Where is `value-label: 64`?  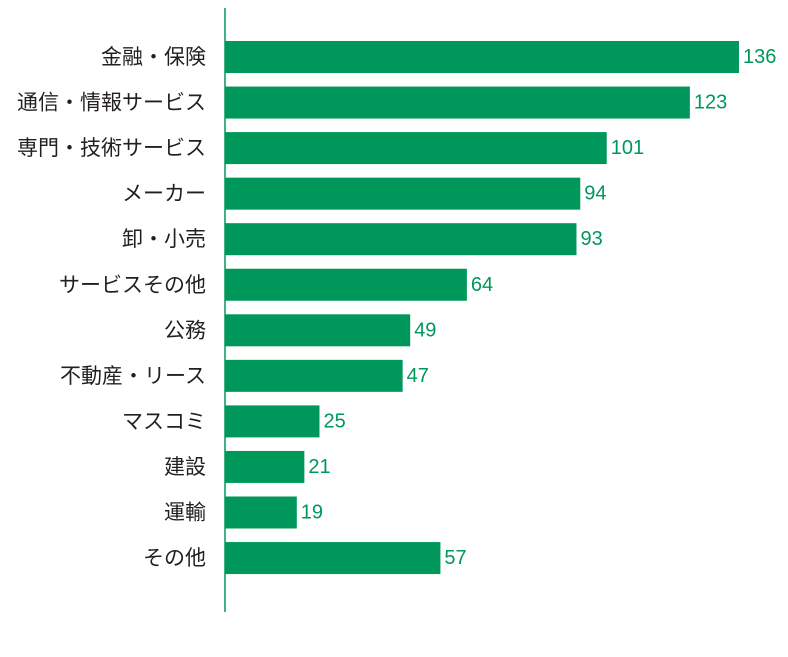 value-label: 64 is located at coordinates (482, 285).